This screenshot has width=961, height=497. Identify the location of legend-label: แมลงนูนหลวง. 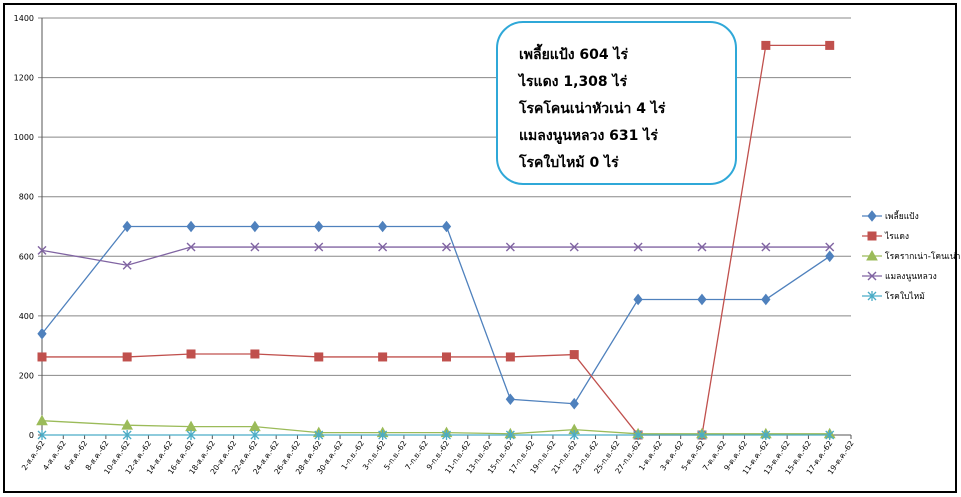
(911, 277).